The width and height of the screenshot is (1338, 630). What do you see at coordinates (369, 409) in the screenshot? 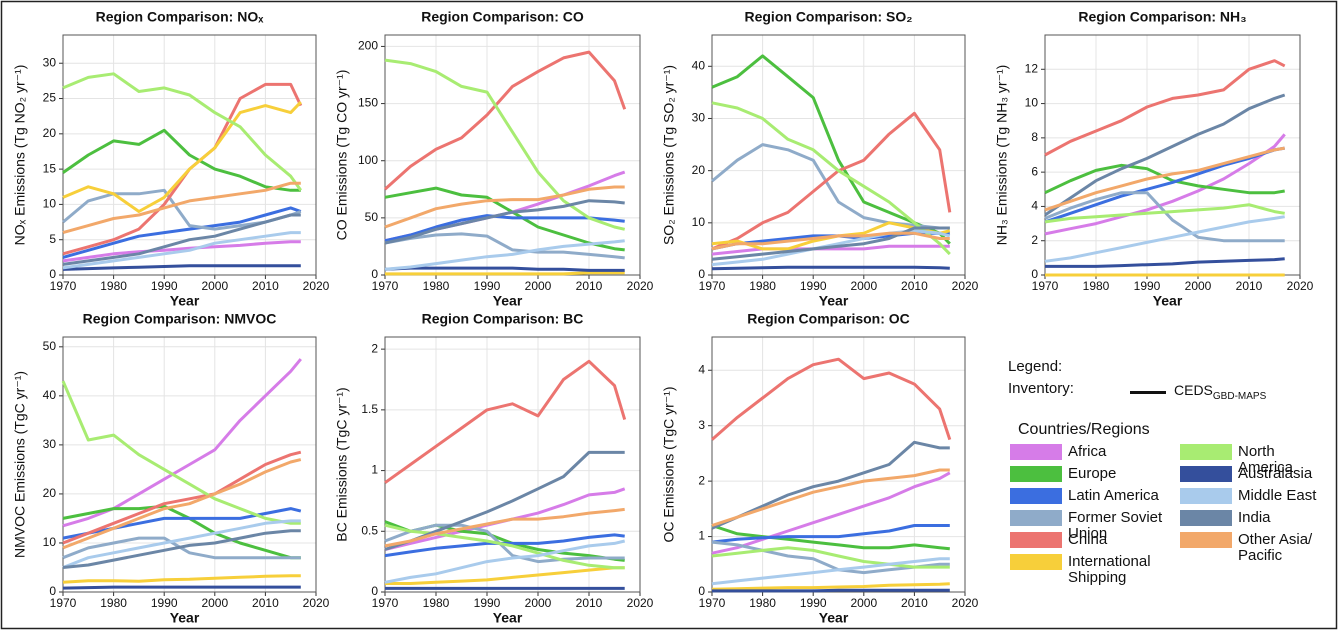
I see `y-tick-label: 1.5` at bounding box center [369, 409].